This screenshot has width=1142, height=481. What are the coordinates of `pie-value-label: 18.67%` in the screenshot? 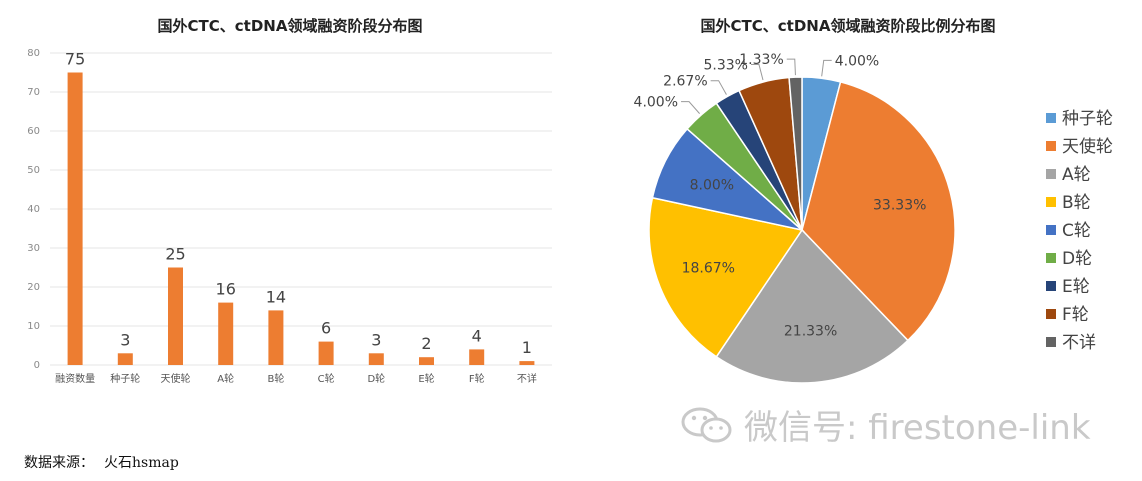 It's located at (708, 269).